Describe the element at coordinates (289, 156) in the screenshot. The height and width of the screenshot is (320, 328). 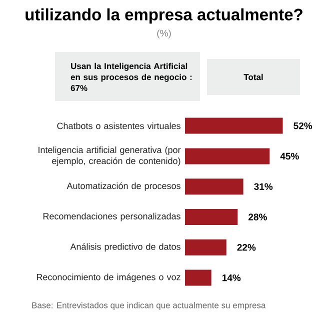
I see `data-label: 45%` at that location.